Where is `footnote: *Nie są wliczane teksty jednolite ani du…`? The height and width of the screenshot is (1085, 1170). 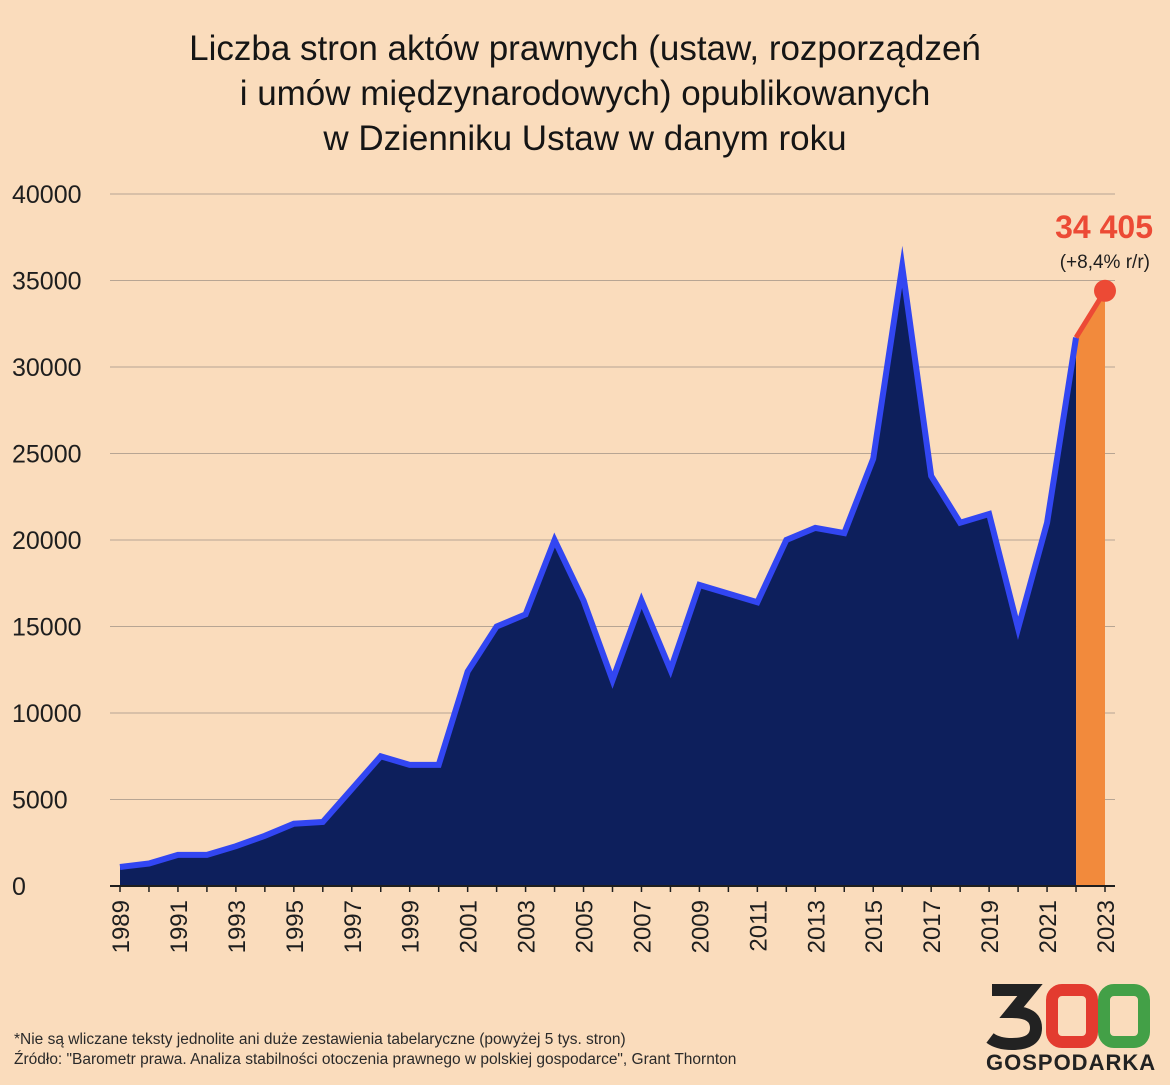
footnote: *Nie są wliczane teksty jednolite ani du… is located at coordinates (375, 1050).